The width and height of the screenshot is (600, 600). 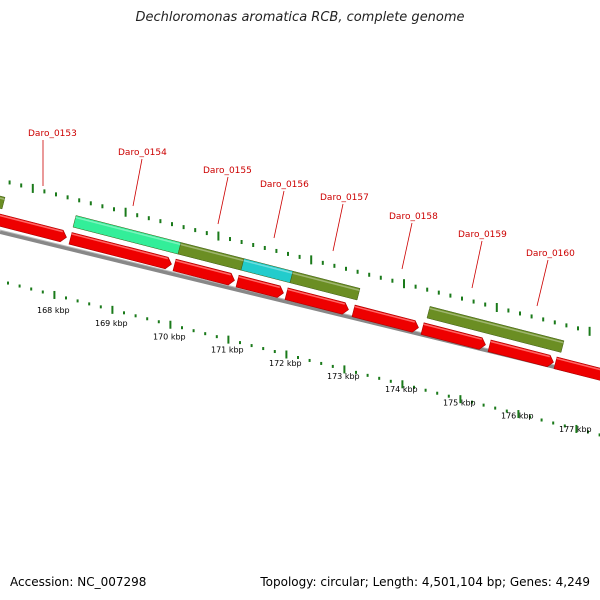 What do you see at coordinates (482, 235) in the screenshot?
I see `gene-label-text: Daro_0159` at bounding box center [482, 235].